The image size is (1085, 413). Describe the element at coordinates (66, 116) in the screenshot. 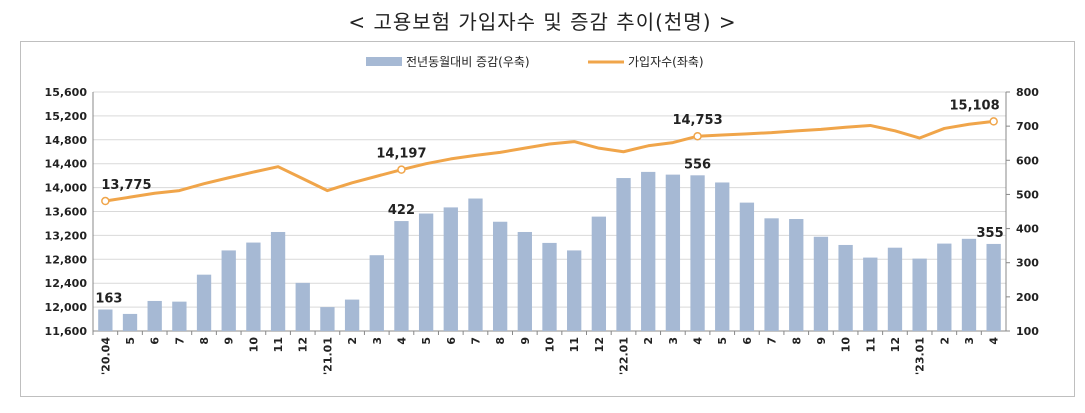

I see `left-axis-tick-label: 15,200` at that location.